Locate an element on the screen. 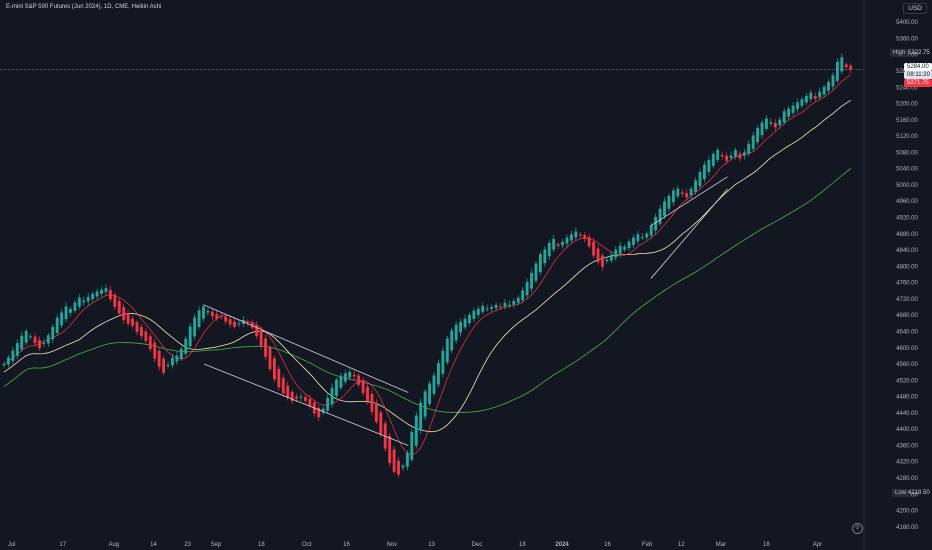  y-tick-label: 4520.00 is located at coordinates (907, 381).